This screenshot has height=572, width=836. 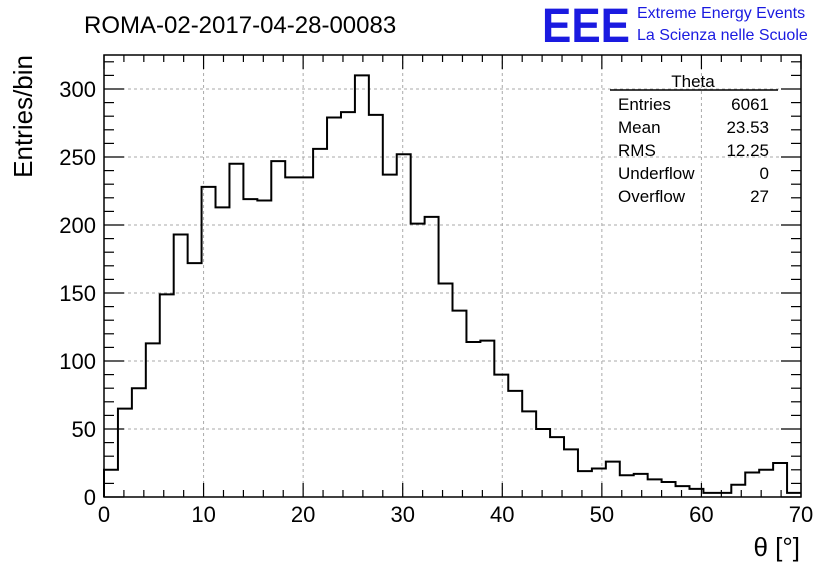 What do you see at coordinates (656, 173) in the screenshot?
I see `stats-label: Underflow` at bounding box center [656, 173].